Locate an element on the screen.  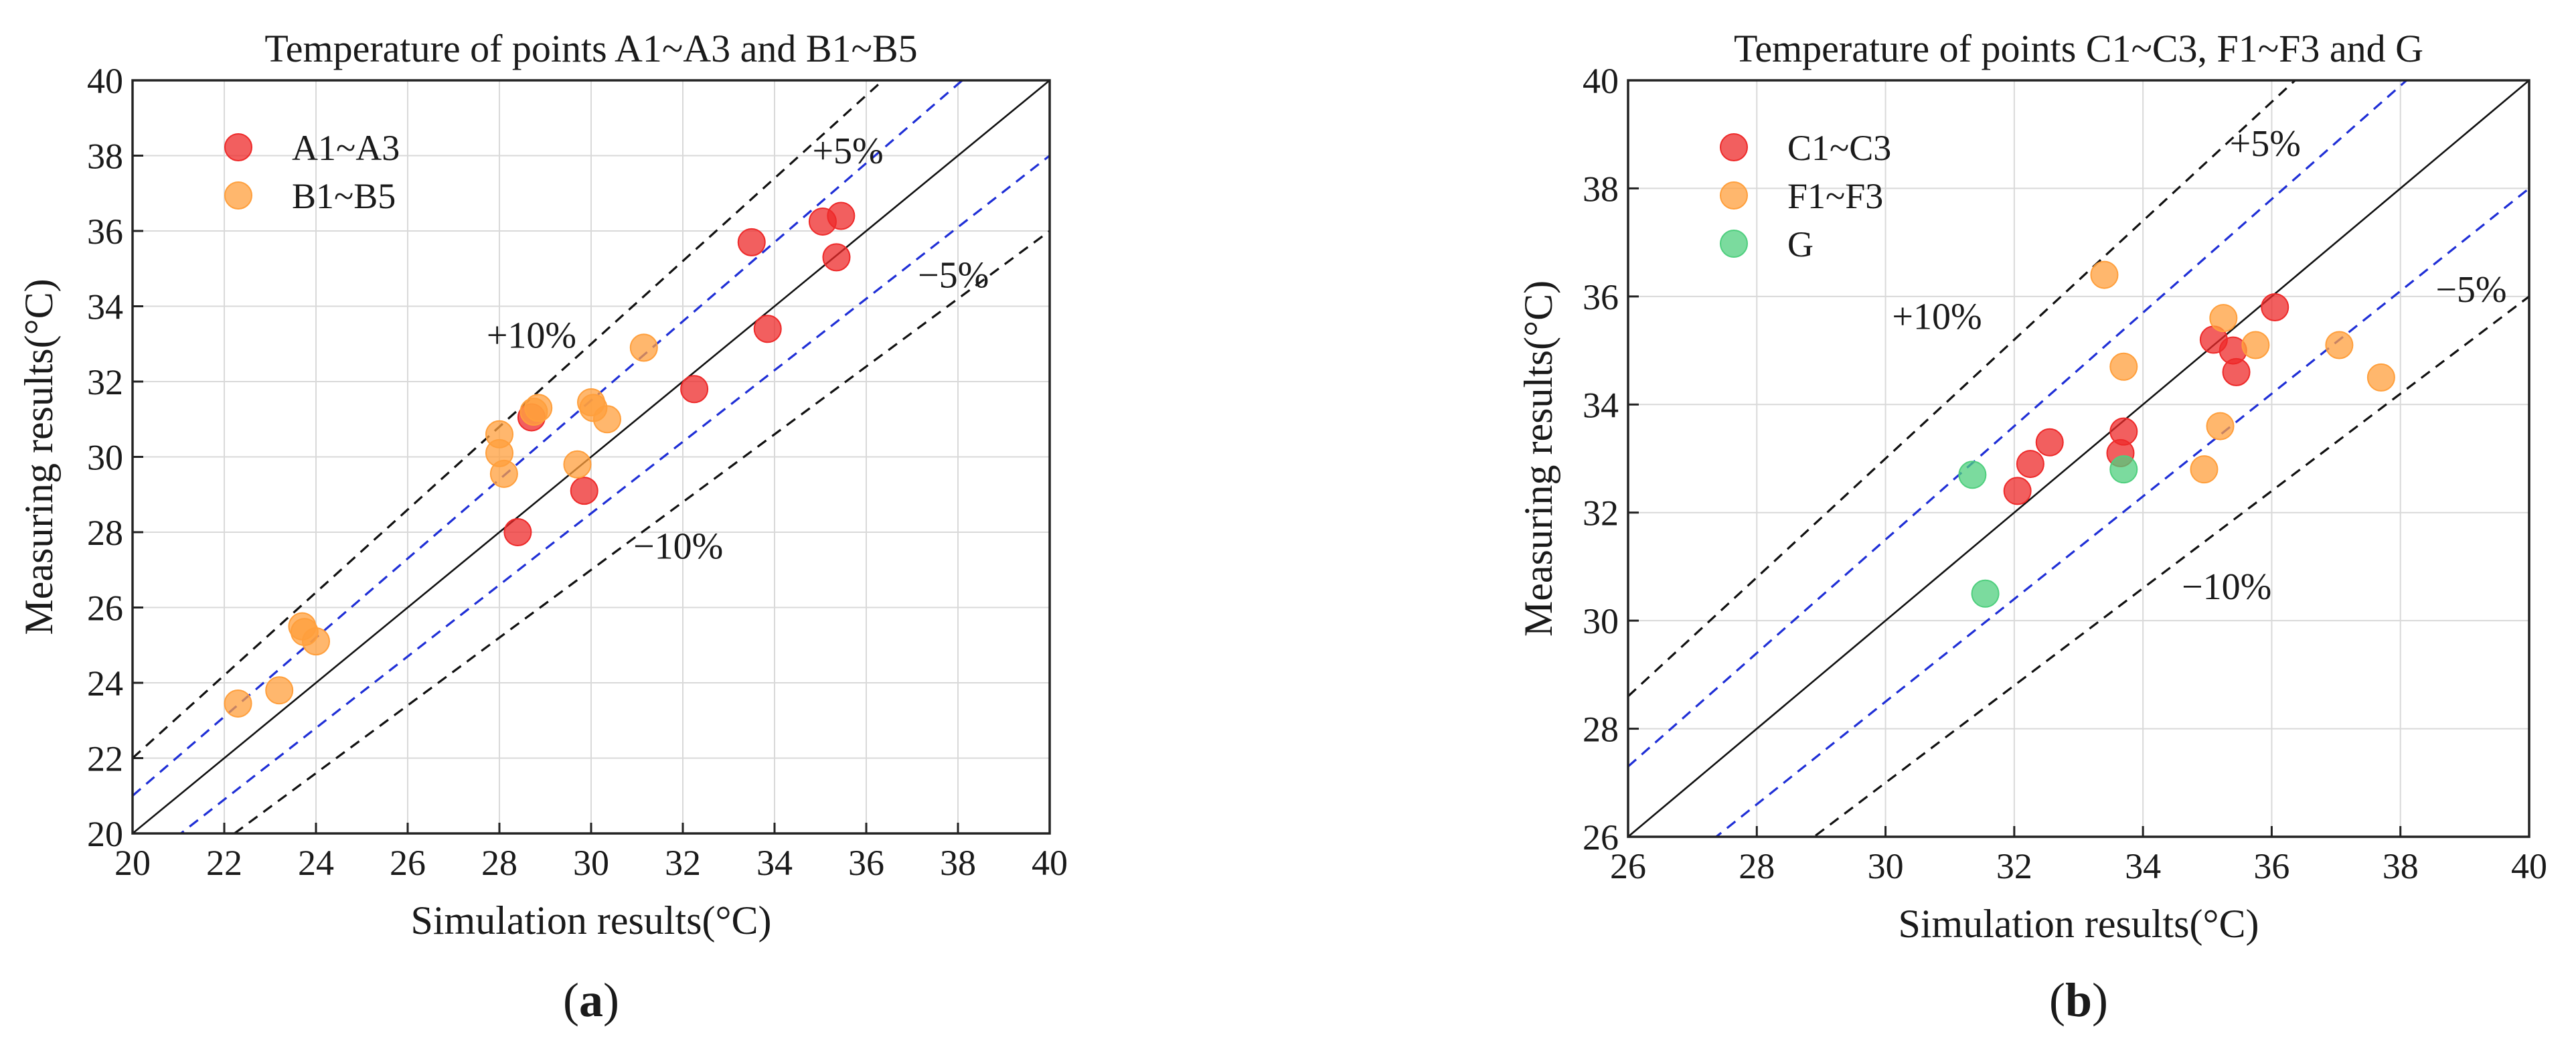
y-tick-label: 26 is located at coordinates (105, 609).